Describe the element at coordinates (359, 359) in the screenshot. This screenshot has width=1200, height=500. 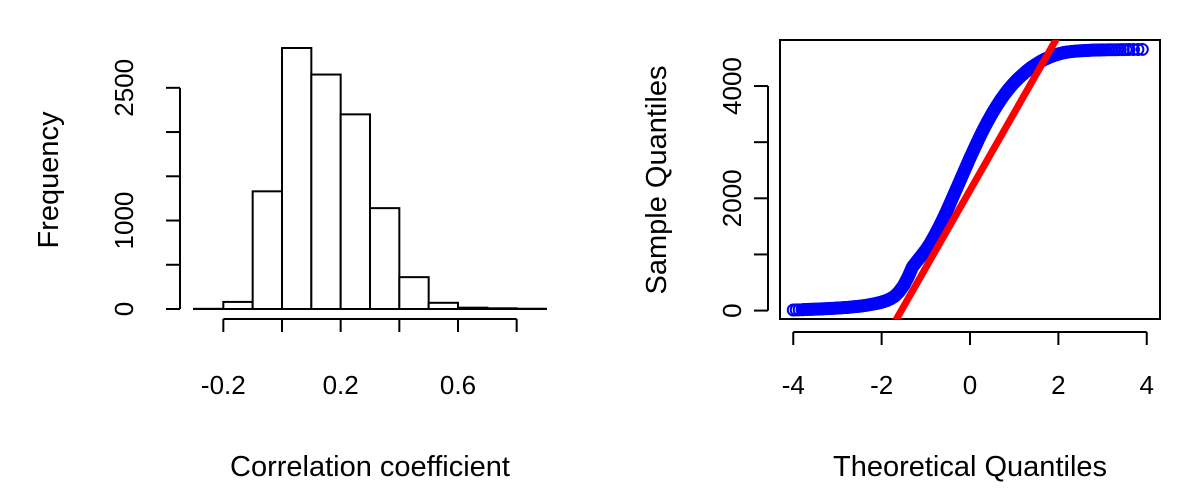
I see `histogram-x-axis: -0.2 0.2 0.6` at that location.